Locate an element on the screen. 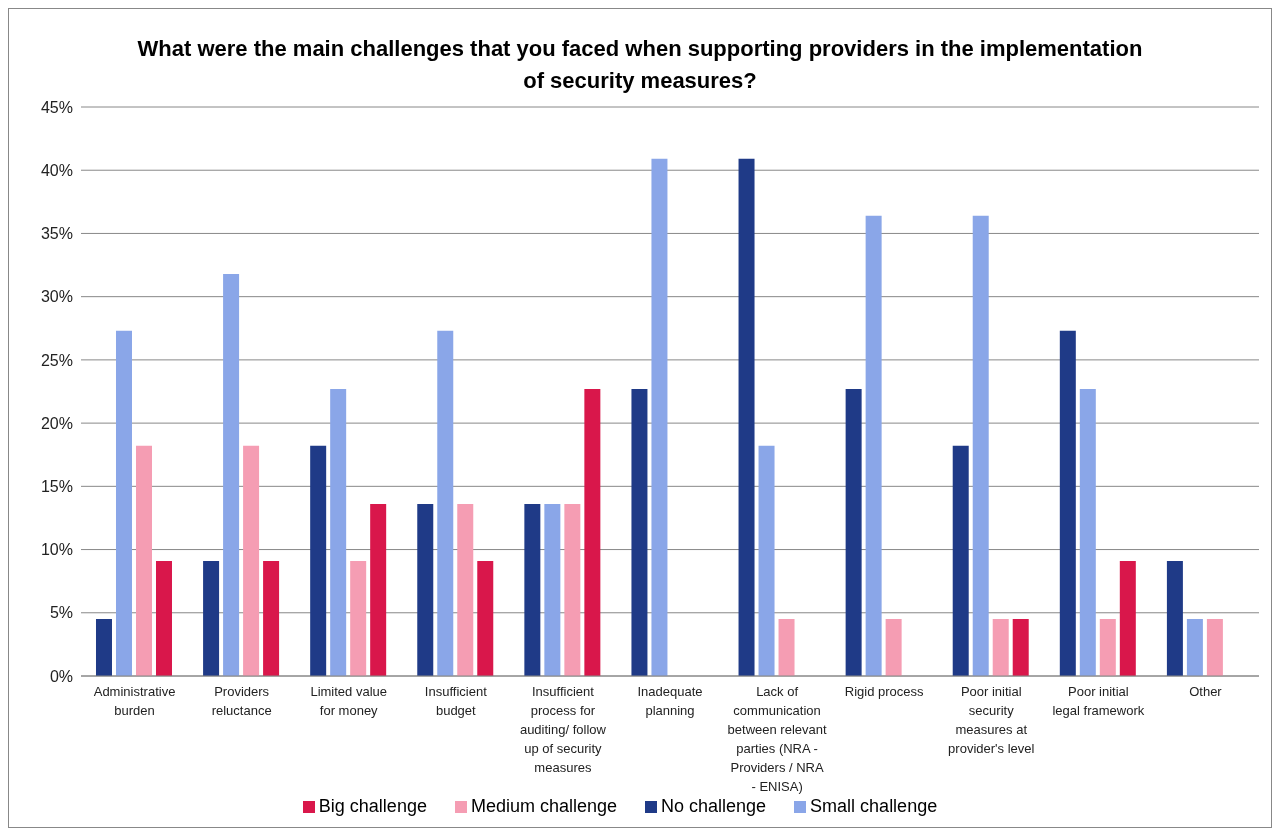 The image size is (1280, 836). x-tick-label: Inadequate planning is located at coordinates (670, 701).